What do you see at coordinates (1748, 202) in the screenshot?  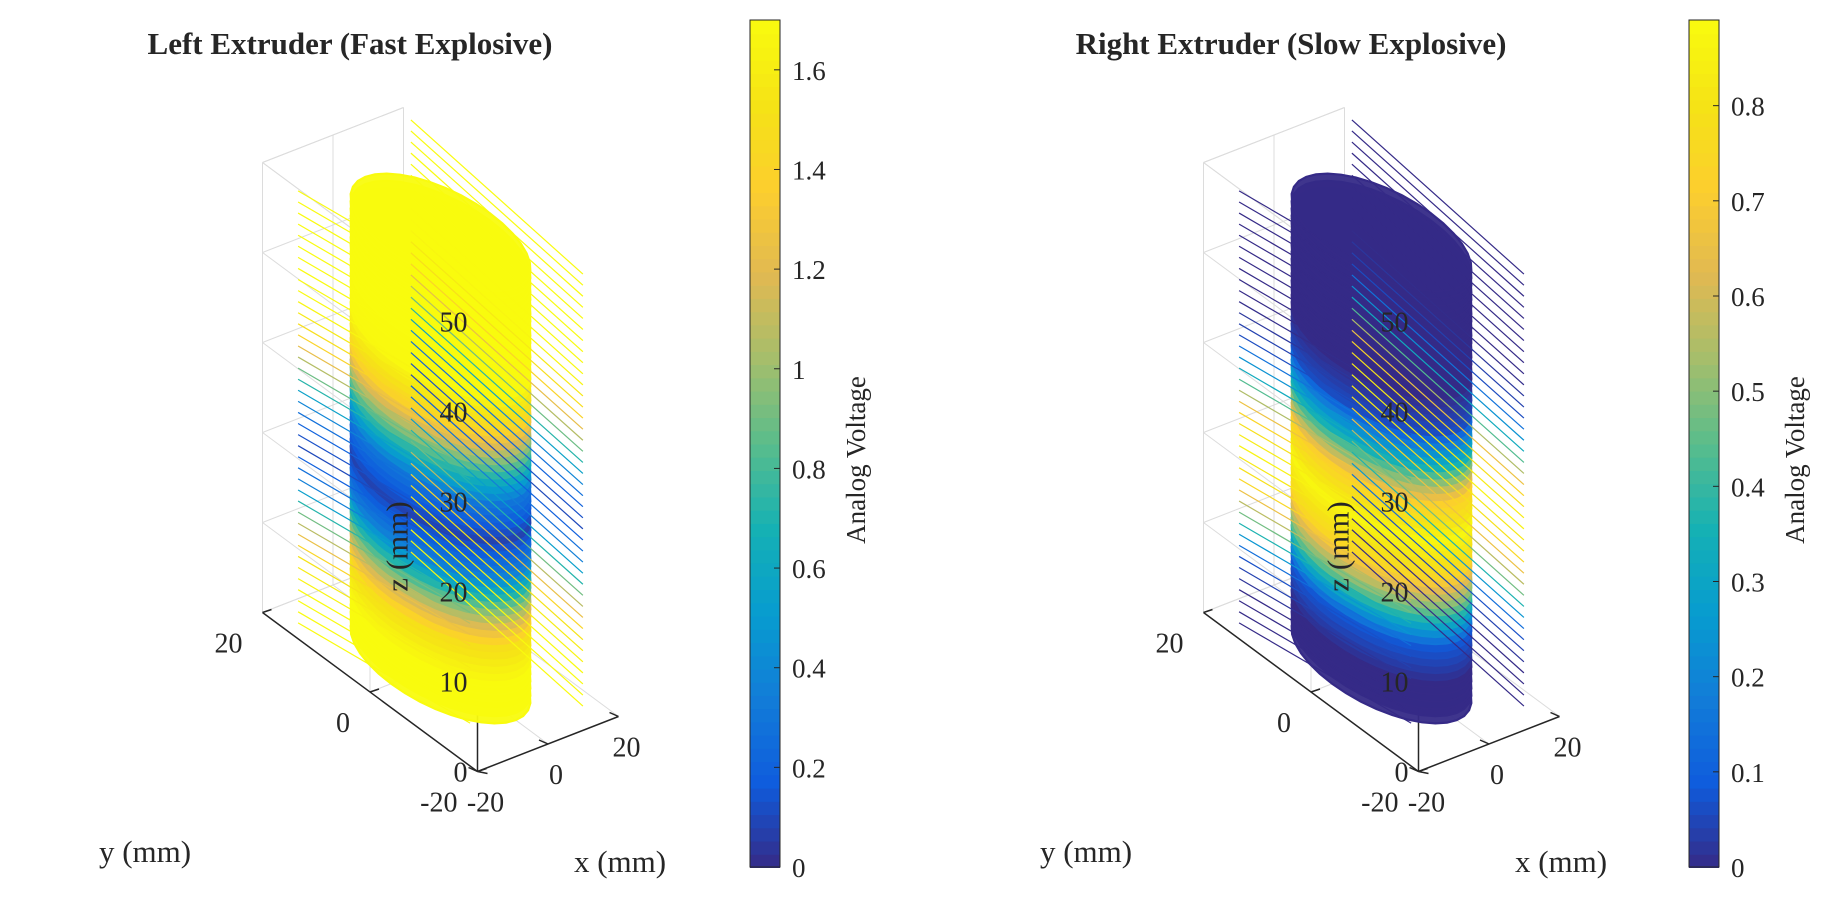 I see `colorbar-tick-label: 0.7` at bounding box center [1748, 202].